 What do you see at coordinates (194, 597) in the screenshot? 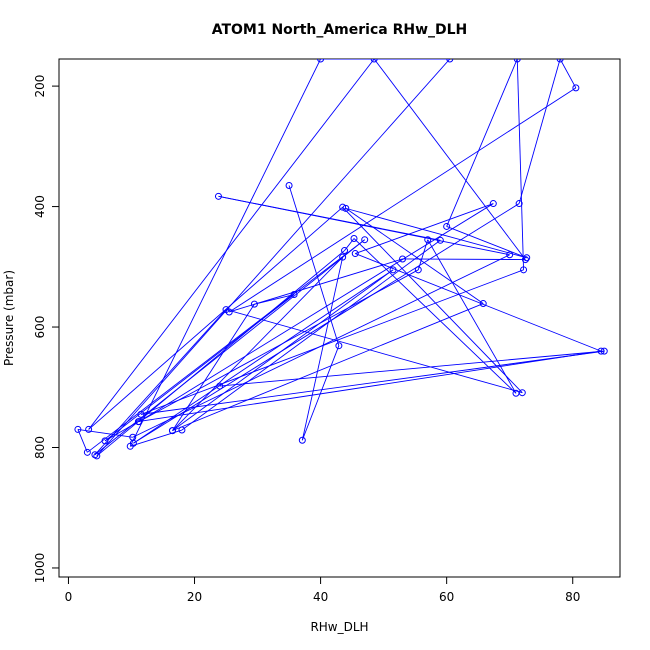
I see `x-tick-label-20: 20` at bounding box center [194, 597].